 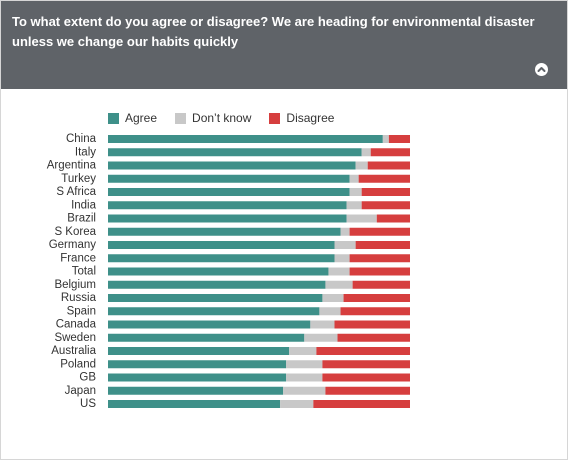 I want to click on bar-gb-disagree, so click(x=366, y=377).